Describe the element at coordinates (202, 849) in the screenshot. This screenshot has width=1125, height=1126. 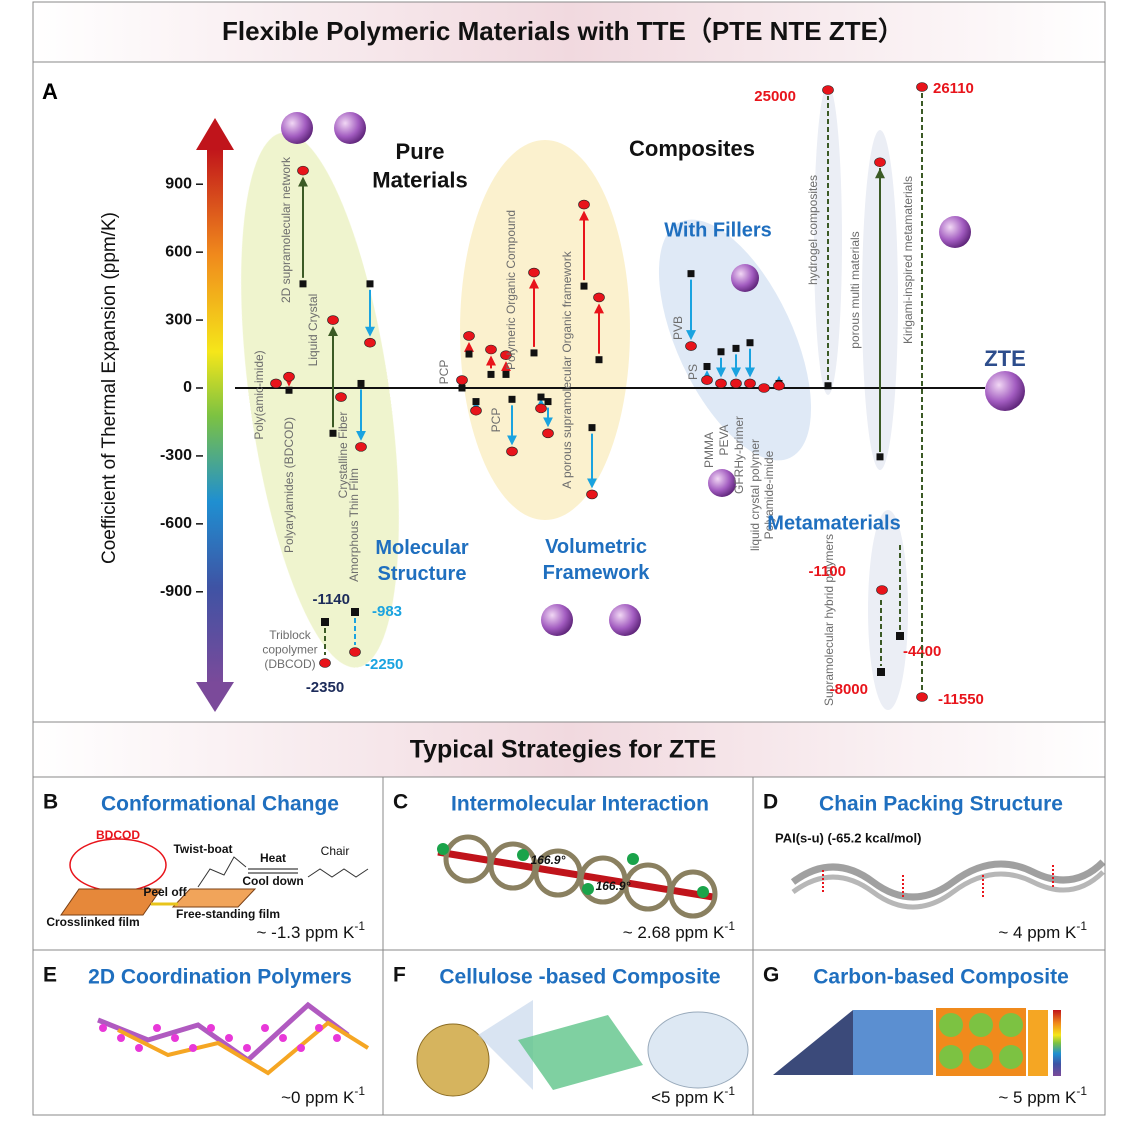
I see `panel-text: Twist-boat` at that location.